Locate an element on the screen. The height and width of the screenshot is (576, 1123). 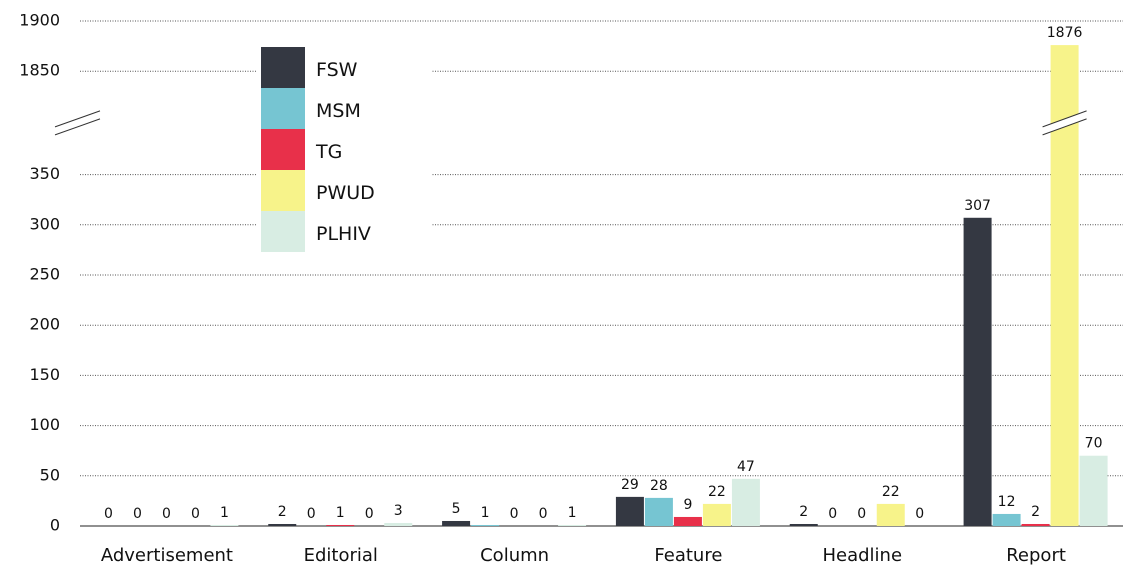
value-label: 9 is located at coordinates (687, 505).